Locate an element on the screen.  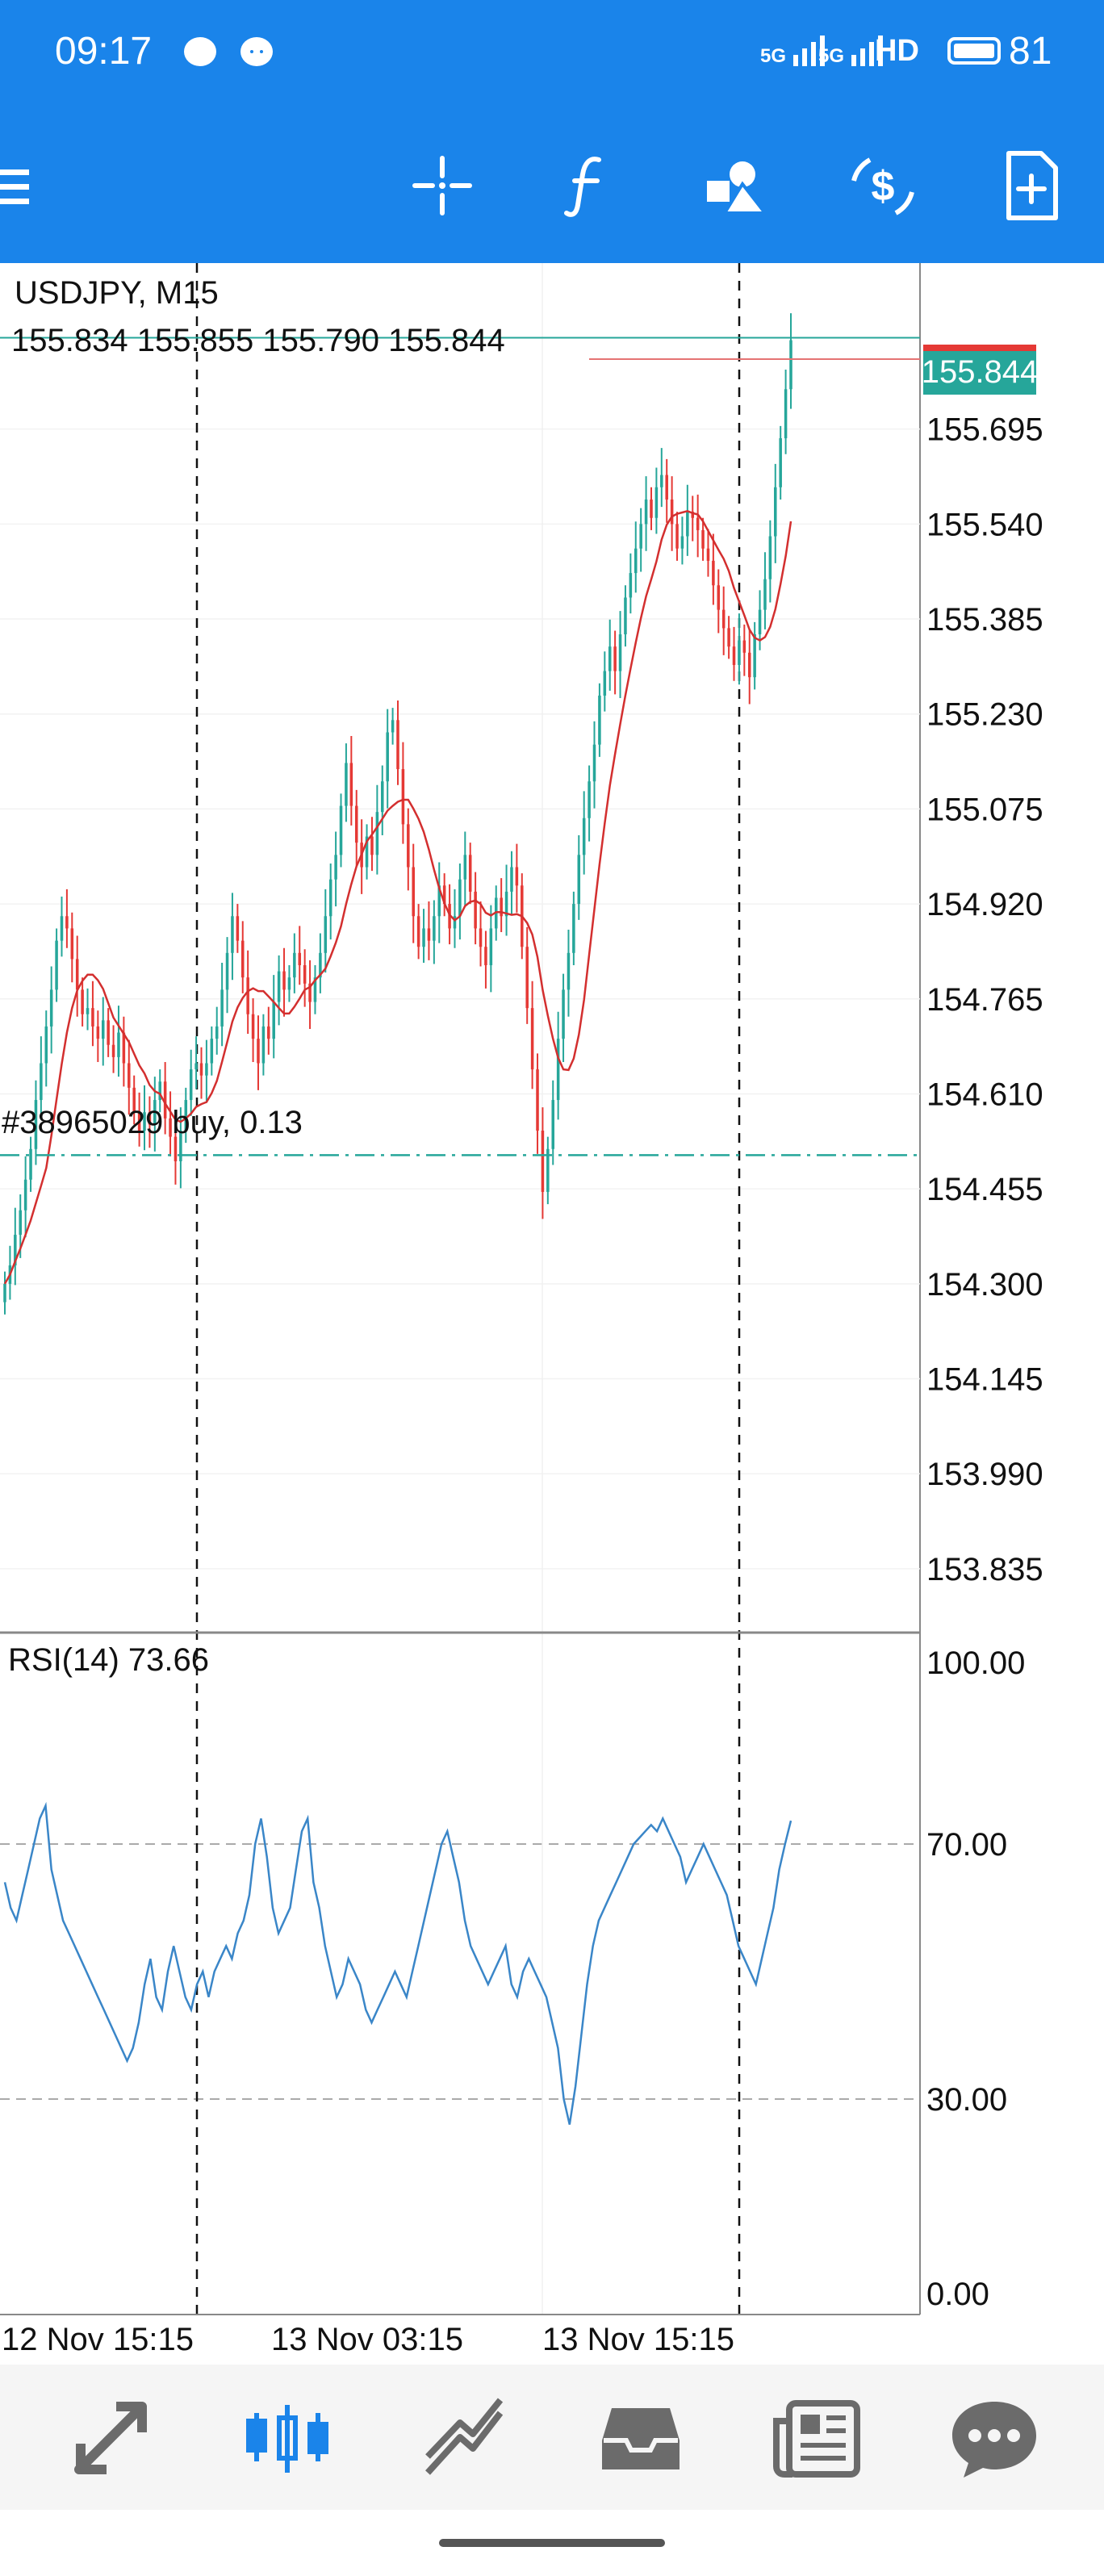
messenger-icon is located at coordinates (256, 51).